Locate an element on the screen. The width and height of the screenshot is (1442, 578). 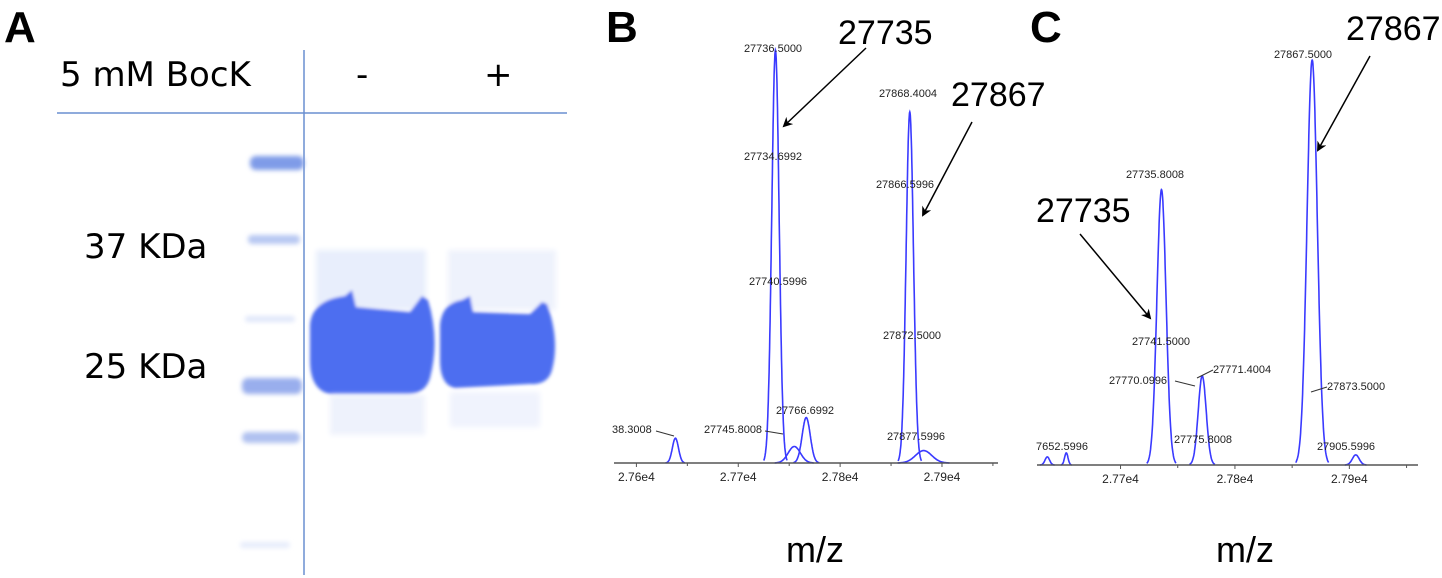
marker-label-25: 25 KDa is located at coordinates (145, 367).